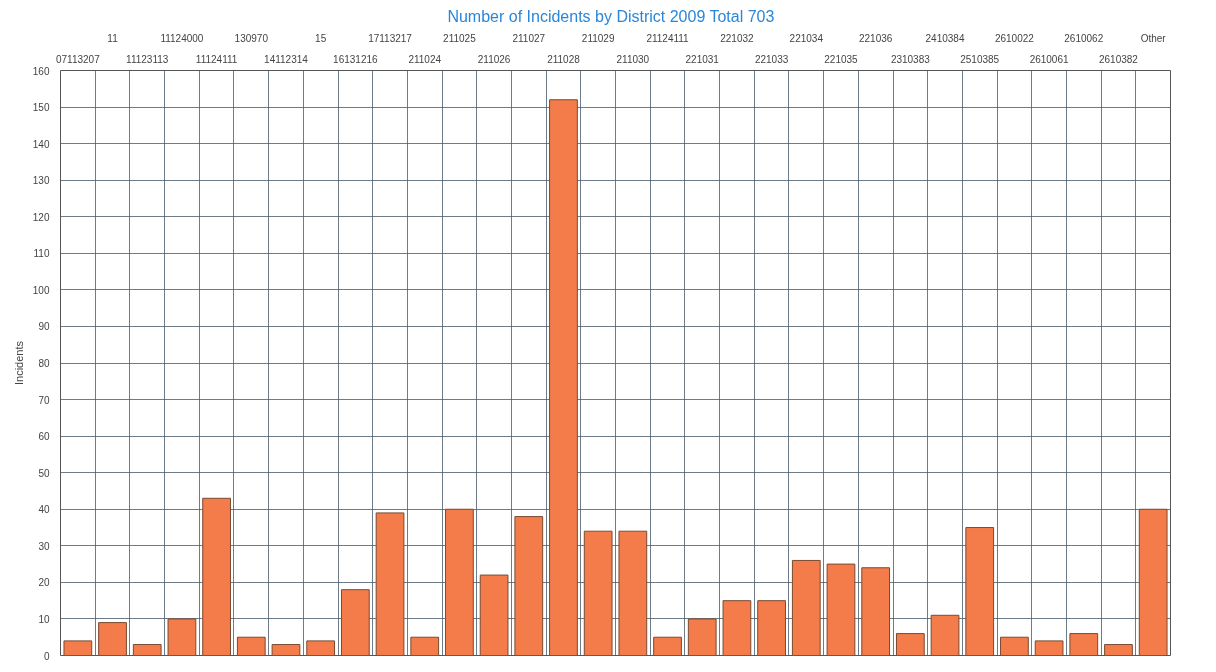 This screenshot has height=672, width=1216. I want to click on y-tick-label: 10, so click(44, 619).